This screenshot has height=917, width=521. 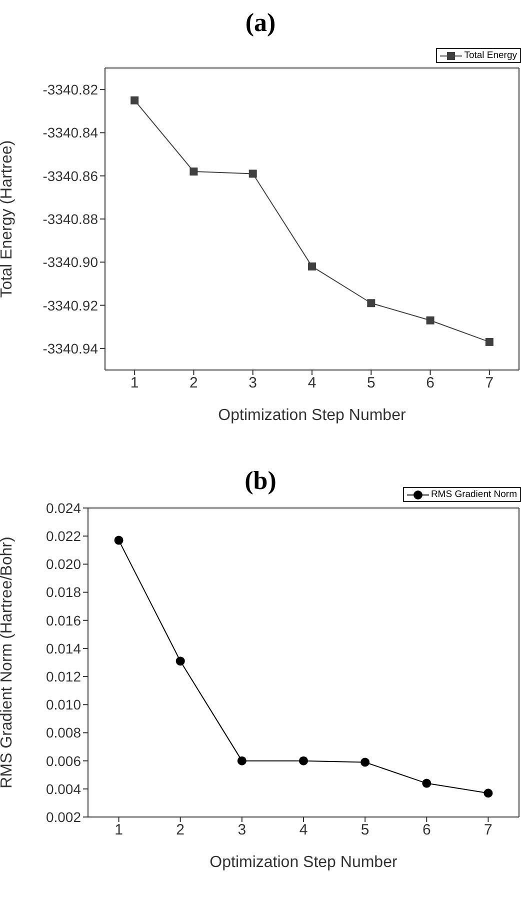 What do you see at coordinates (473, 494) in the screenshot?
I see `legend-label: RMS Gradient Norm` at bounding box center [473, 494].